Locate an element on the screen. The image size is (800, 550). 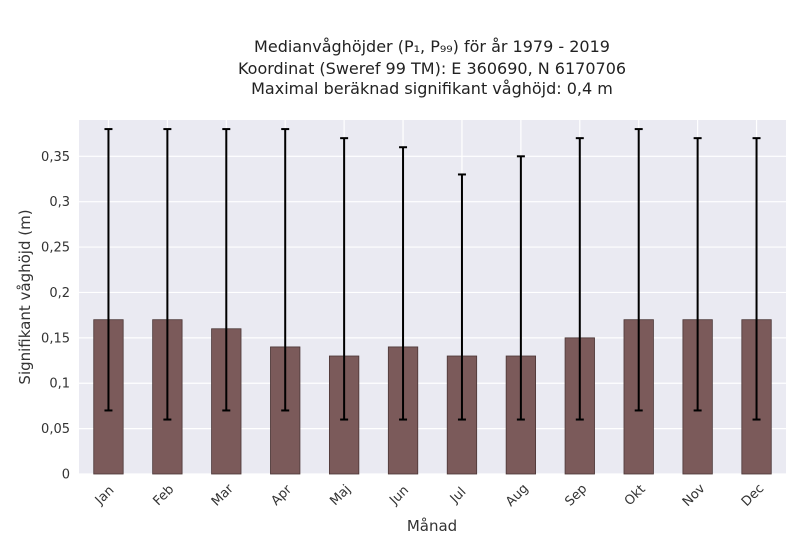
x-tick-label: Apr is located at coordinates (281, 495).